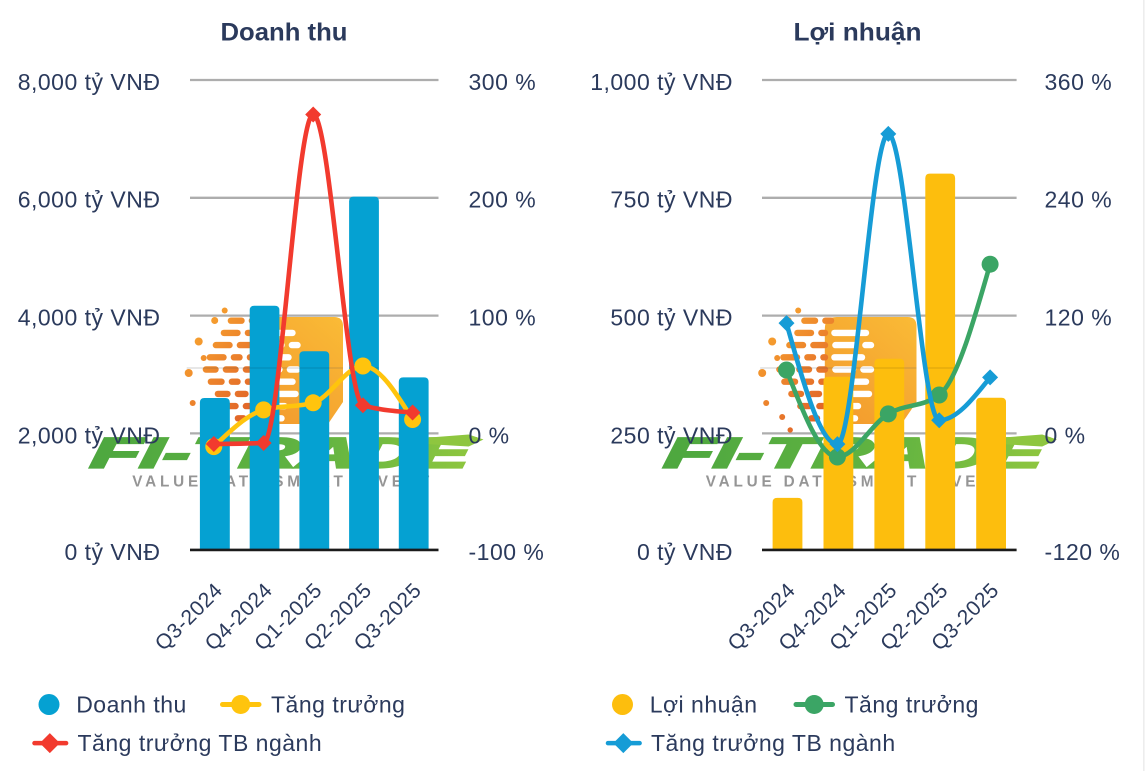 The width and height of the screenshot is (1147, 776). Describe the element at coordinates (671, 318) in the screenshot. I see `svg-text: 500 tỷ VNĐ` at that location.